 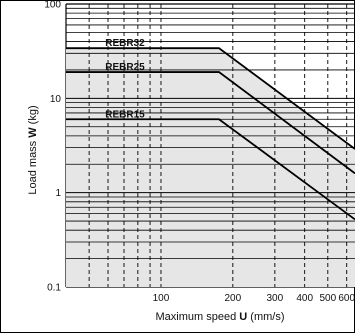 What do you see at coordinates (275, 298) in the screenshot?
I see `x-tick-label: 300` at bounding box center [275, 298].